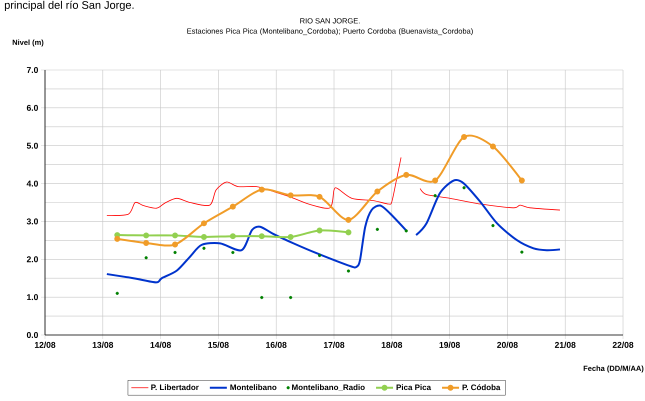 Image resolution: width=645 pixels, height=401 pixels. What do you see at coordinates (218, 345) in the screenshot?
I see `x-tick-label: 15/08` at bounding box center [218, 345].